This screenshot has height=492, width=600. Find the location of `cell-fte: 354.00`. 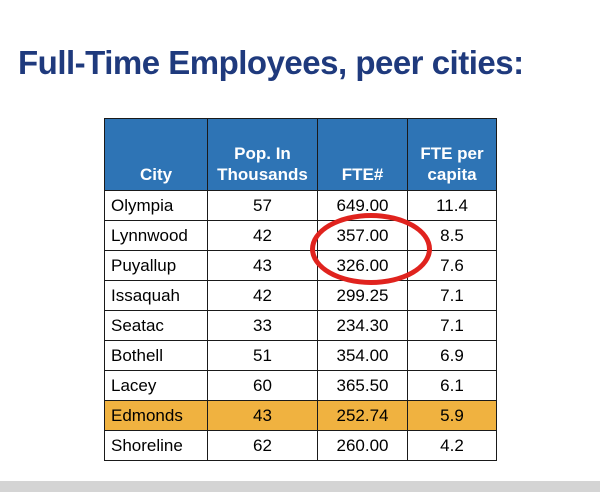

cell-fte: 354.00 is located at coordinates (362, 355).